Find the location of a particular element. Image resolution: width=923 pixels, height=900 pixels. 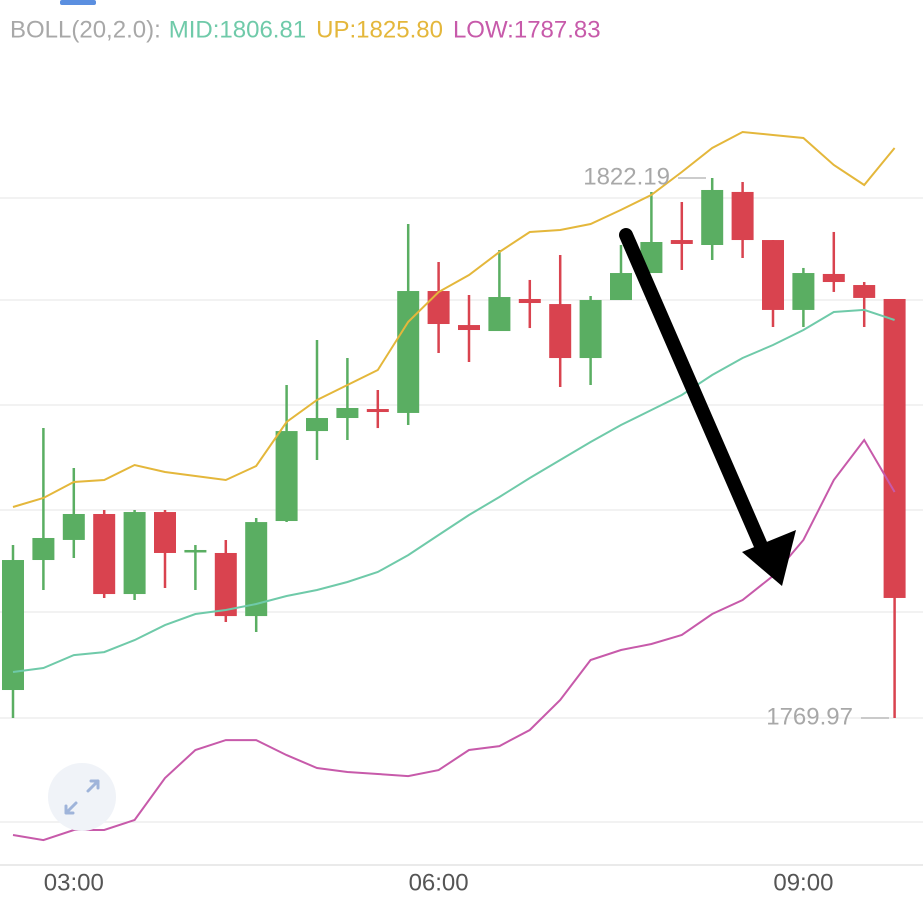

x-tick-label: 03:00 is located at coordinates (74, 882).